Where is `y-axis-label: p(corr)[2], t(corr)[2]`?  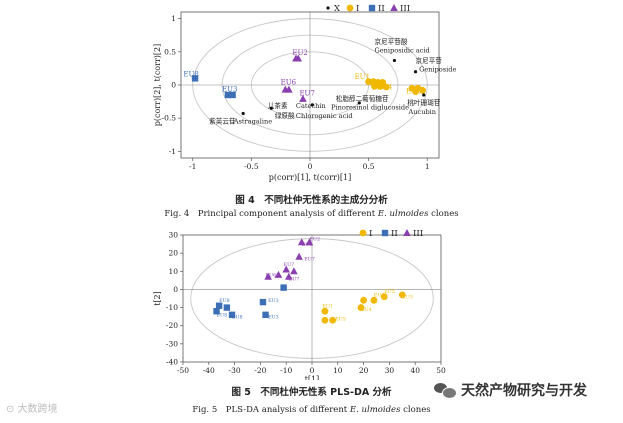 y-axis-label: p(corr)[2], t(corr)[2] is located at coordinates (157, 85).